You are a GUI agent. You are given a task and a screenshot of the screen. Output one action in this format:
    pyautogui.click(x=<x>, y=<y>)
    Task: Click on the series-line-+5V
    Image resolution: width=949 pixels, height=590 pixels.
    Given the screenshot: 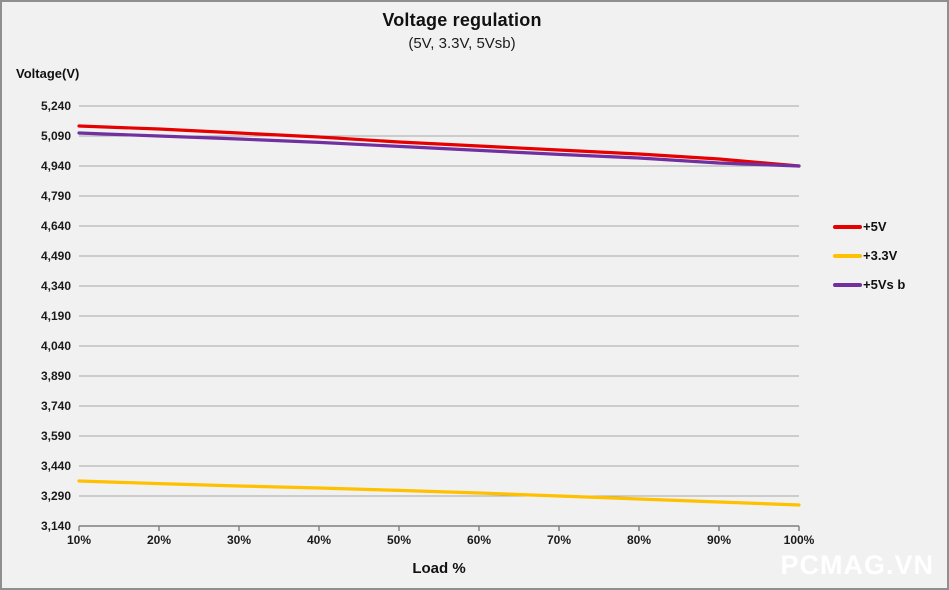 What is the action you would take?
    pyautogui.click(x=439, y=146)
    